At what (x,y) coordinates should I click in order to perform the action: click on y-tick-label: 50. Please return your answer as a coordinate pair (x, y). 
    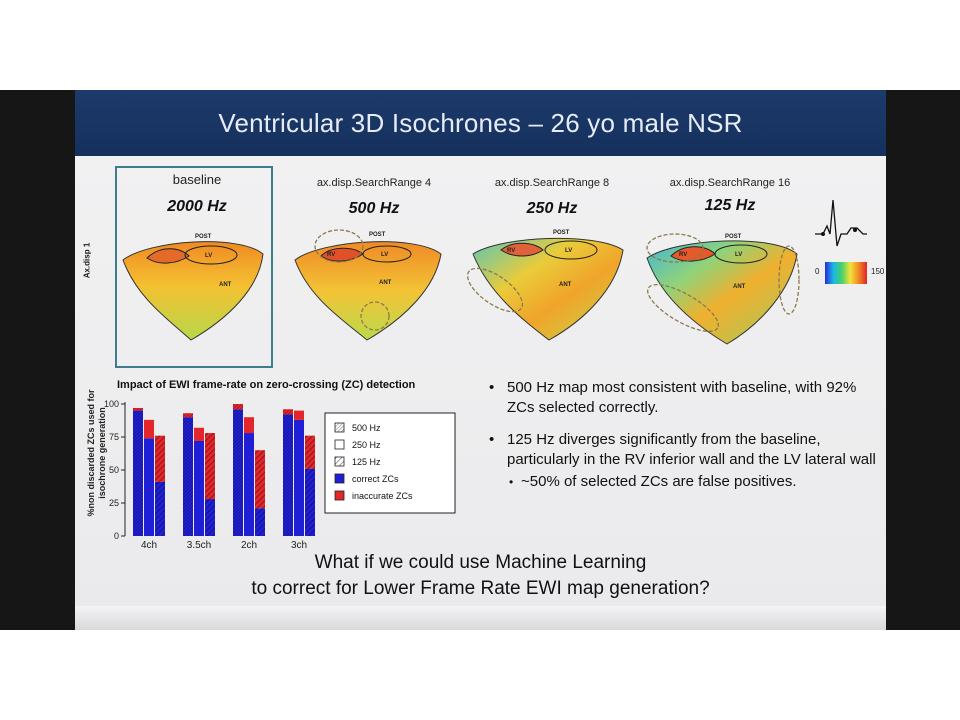
    Looking at the image, I should click on (114, 470).